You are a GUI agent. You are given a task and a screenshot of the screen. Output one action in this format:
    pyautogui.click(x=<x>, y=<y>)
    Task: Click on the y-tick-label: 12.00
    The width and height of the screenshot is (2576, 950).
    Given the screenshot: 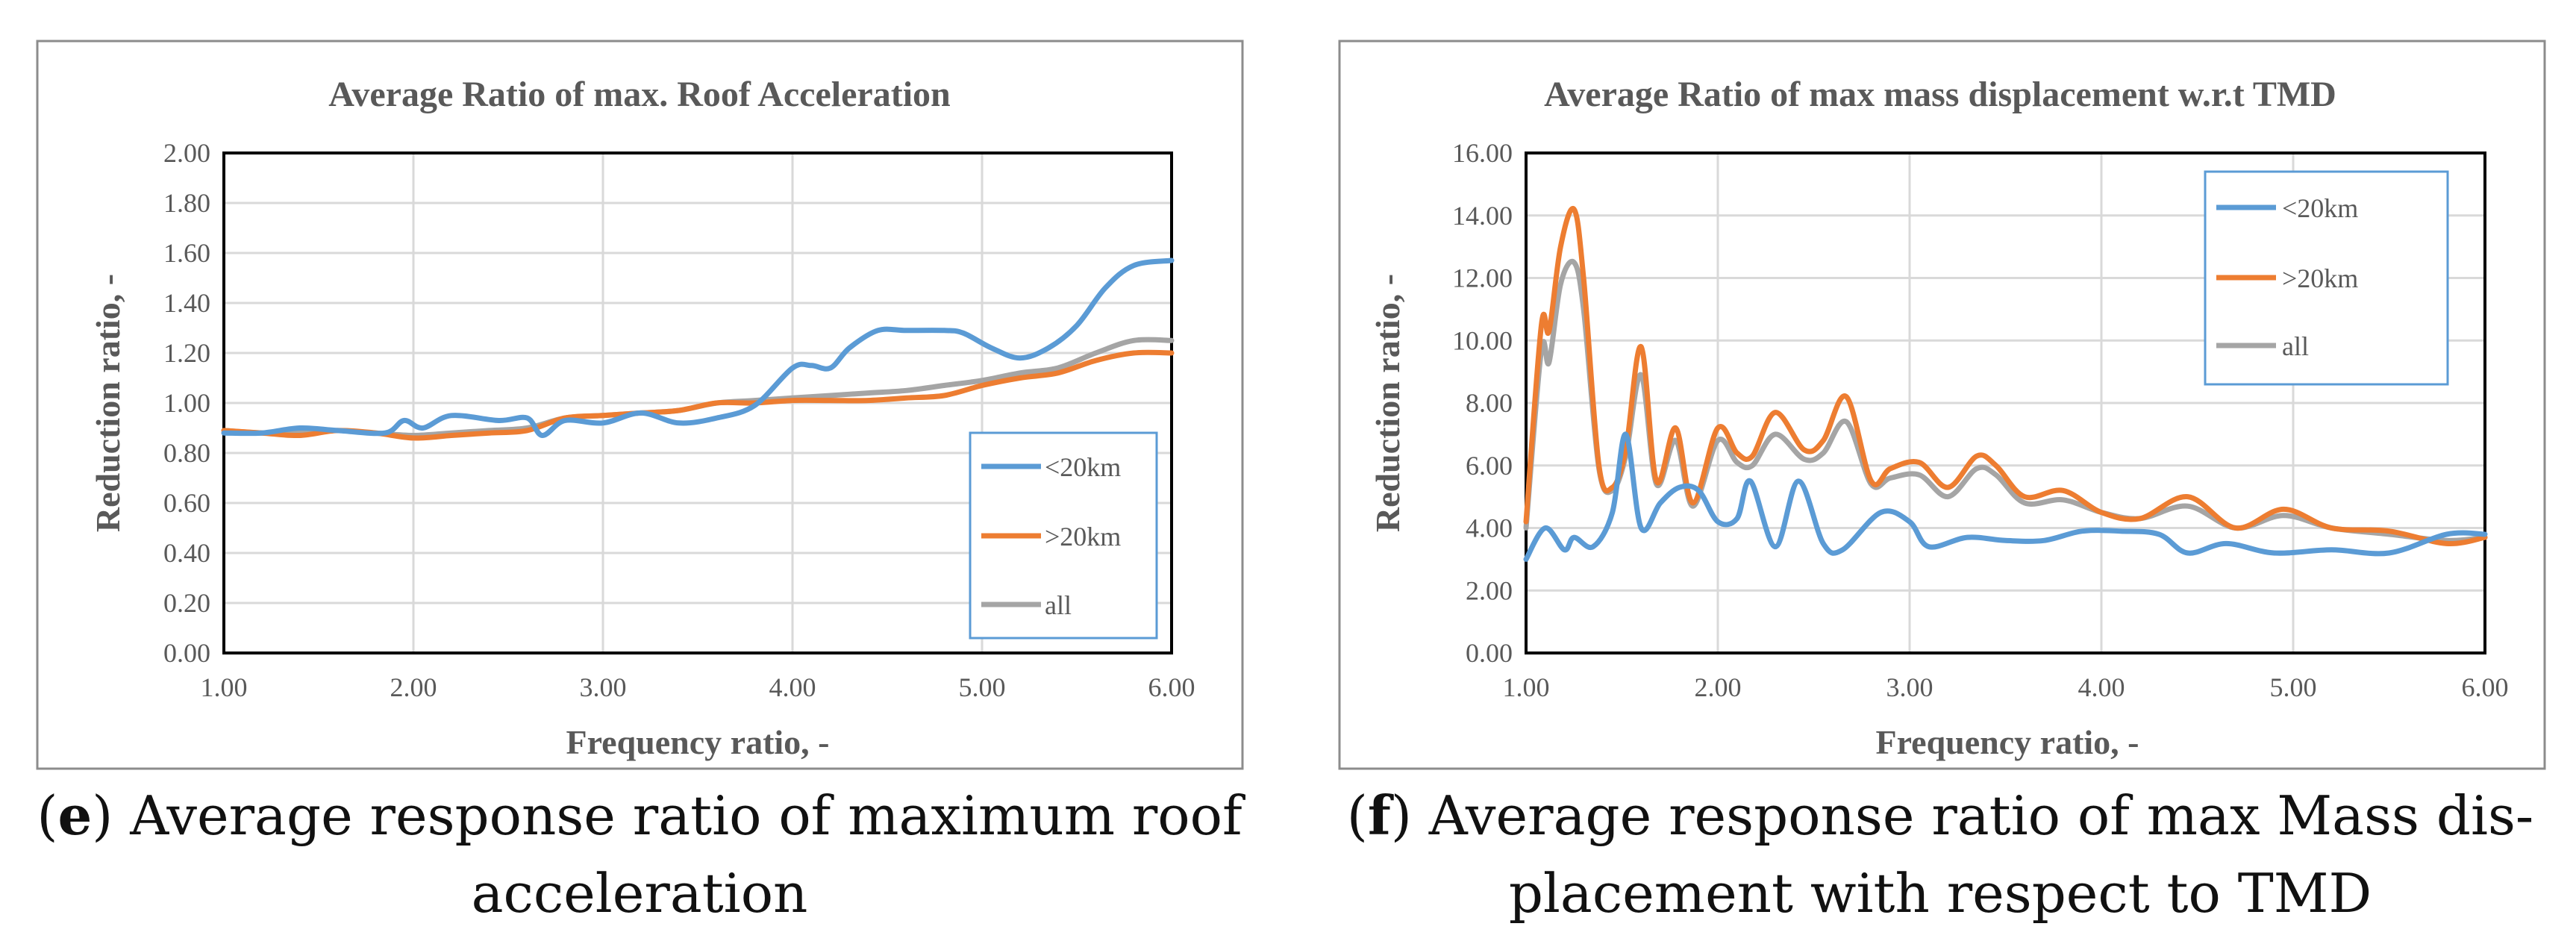 What is the action you would take?
    pyautogui.click(x=1482, y=278)
    